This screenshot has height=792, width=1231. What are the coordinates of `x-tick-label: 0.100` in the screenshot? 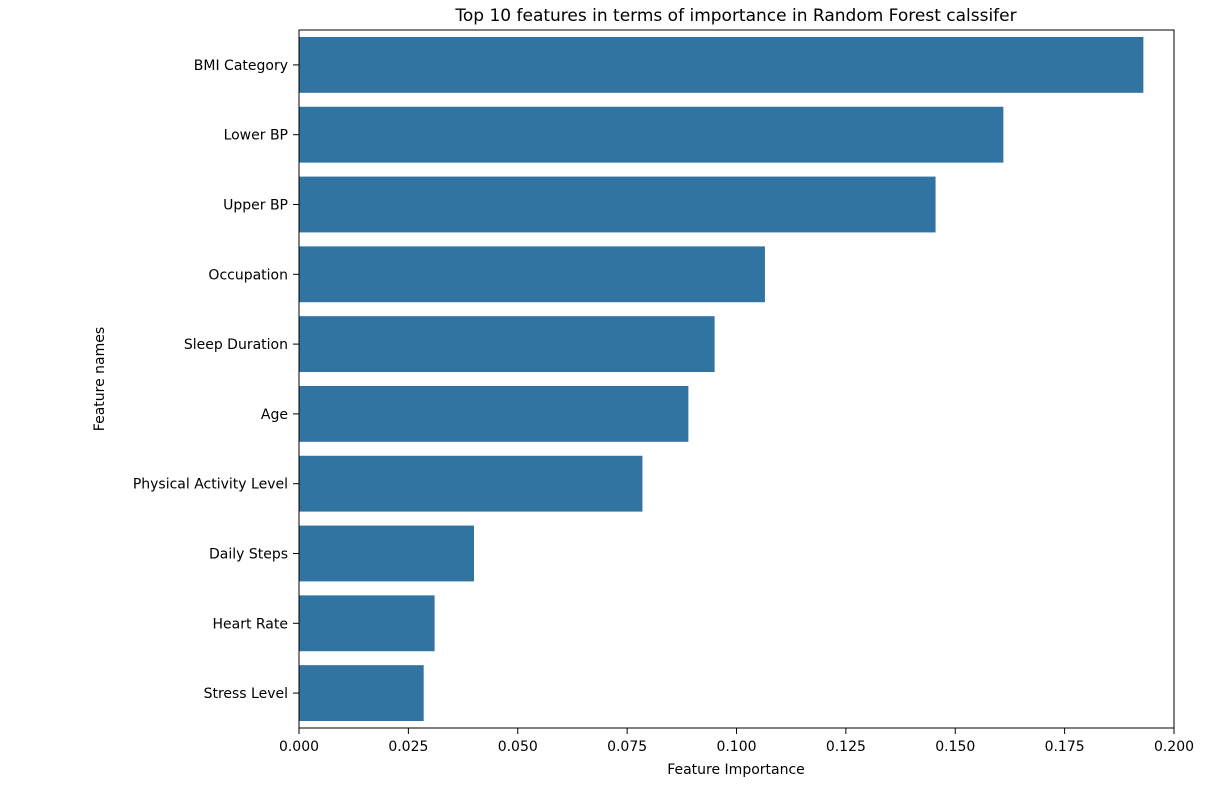 It's located at (736, 747).